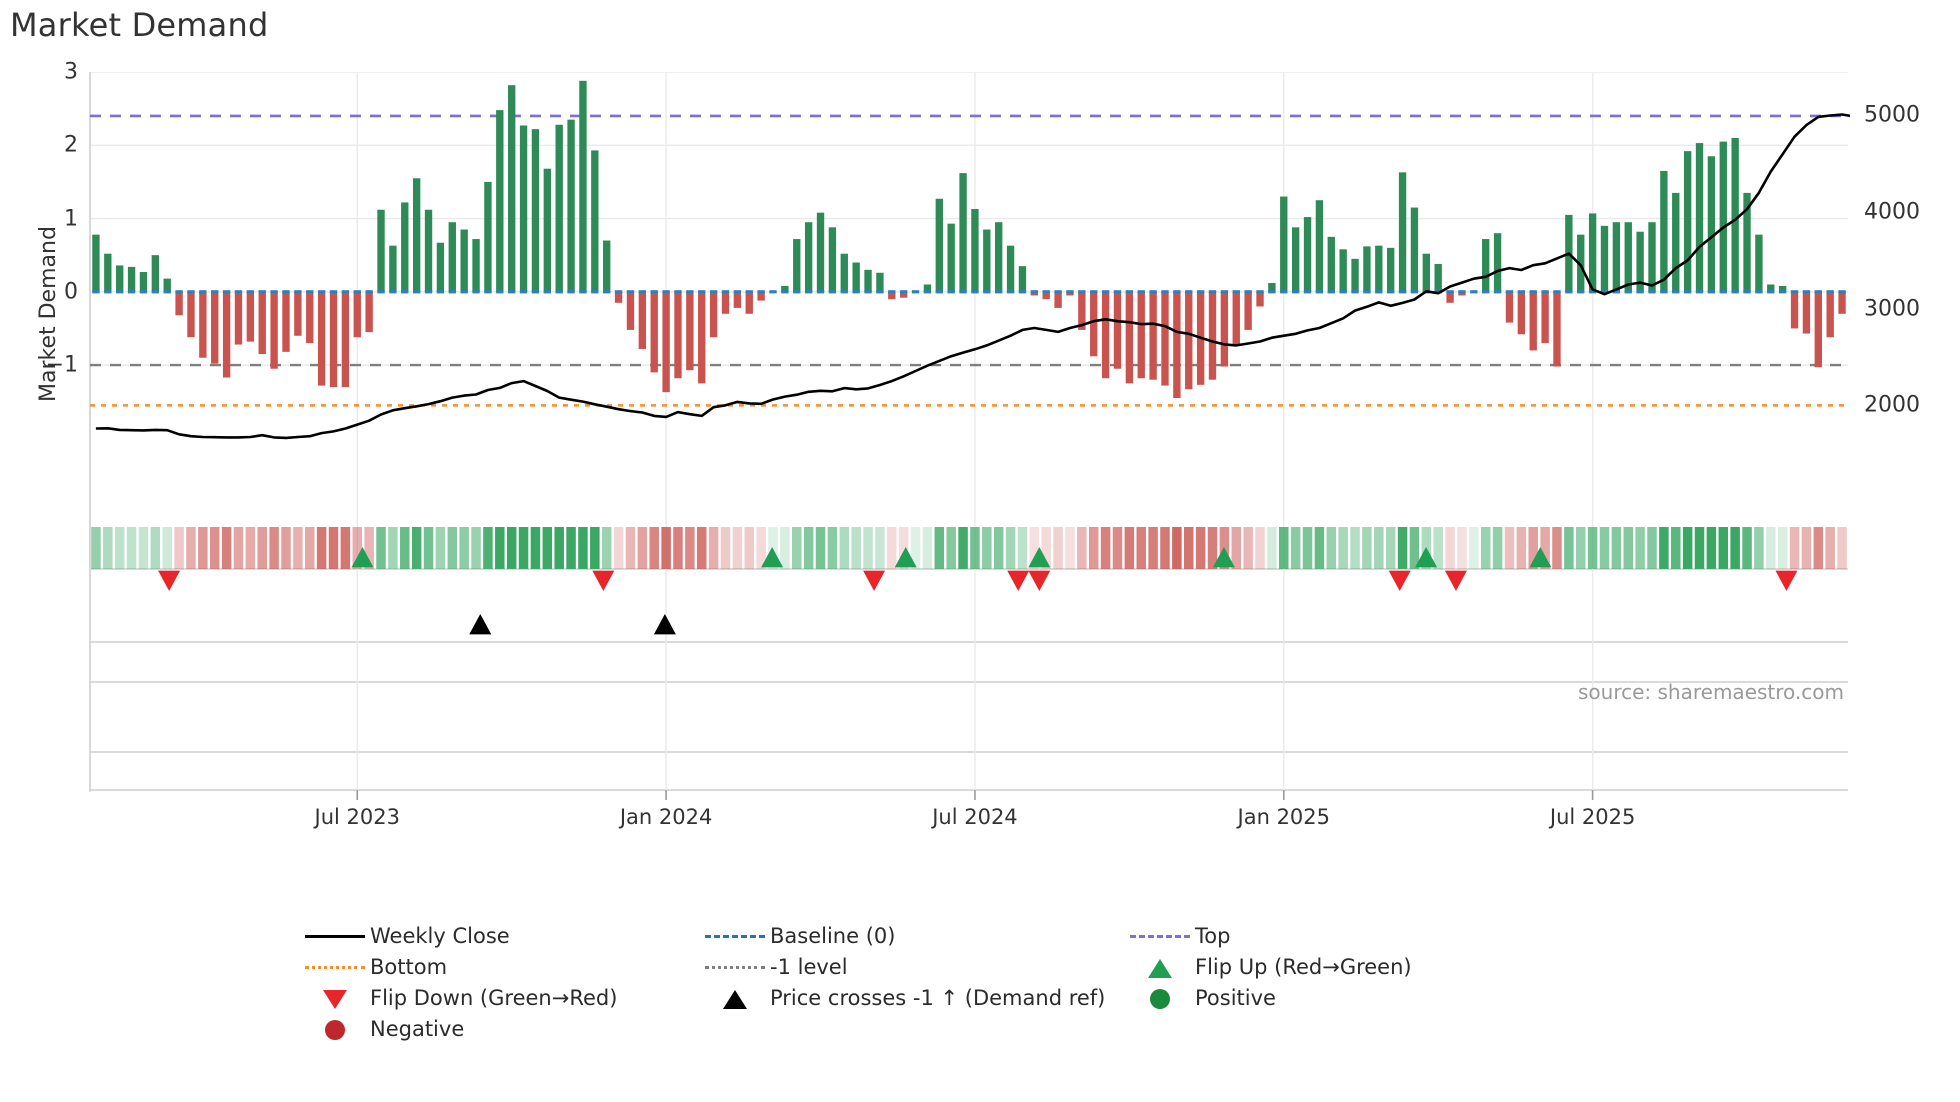 Image resolution: width=1960 pixels, height=1102 pixels. Describe the element at coordinates (1711, 692) in the screenshot. I see `source-caption: source: sharemaestro.com` at that location.